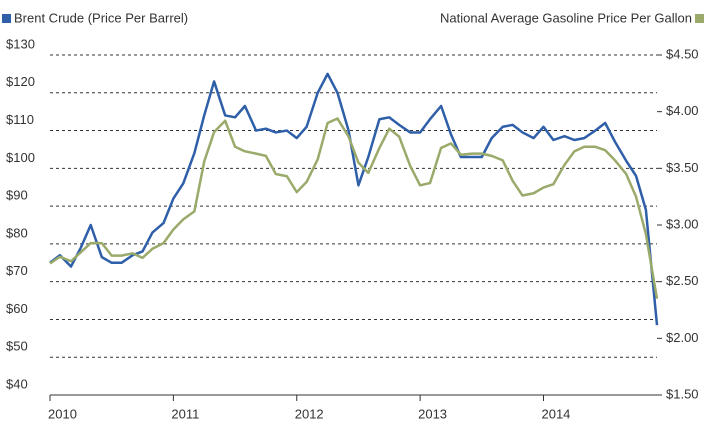 Image resolution: width=707 pixels, height=425 pixels. I want to click on x-tick-label: 2010, so click(62, 413).